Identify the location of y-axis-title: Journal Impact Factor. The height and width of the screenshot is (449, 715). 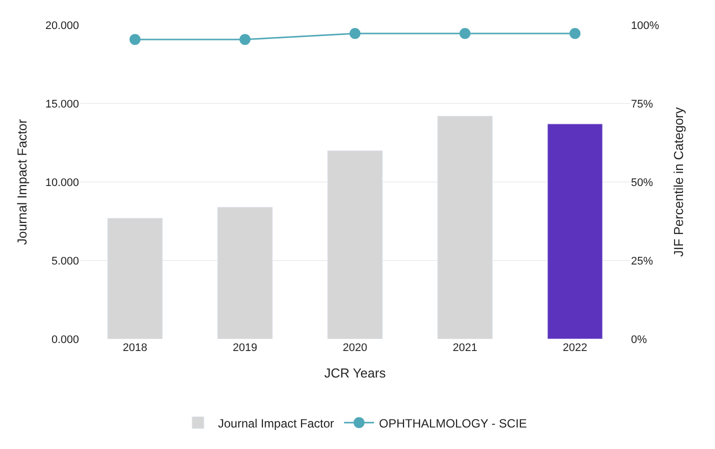
(22, 181).